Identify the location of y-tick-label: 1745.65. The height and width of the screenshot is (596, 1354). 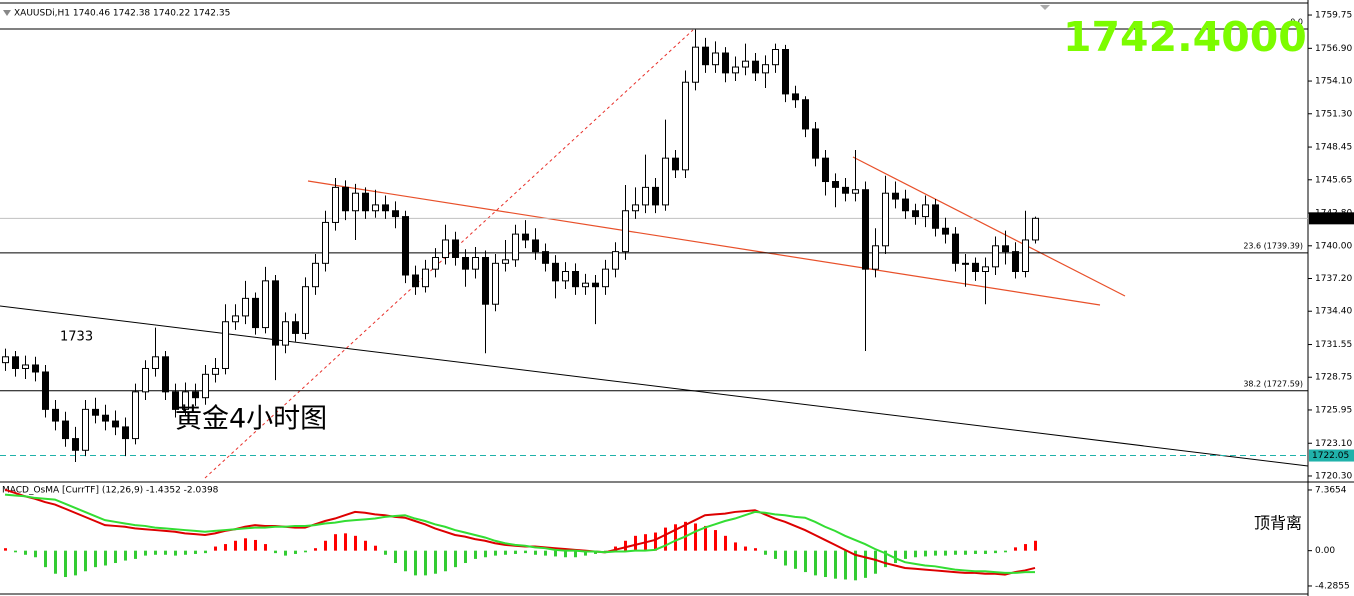
(1333, 180).